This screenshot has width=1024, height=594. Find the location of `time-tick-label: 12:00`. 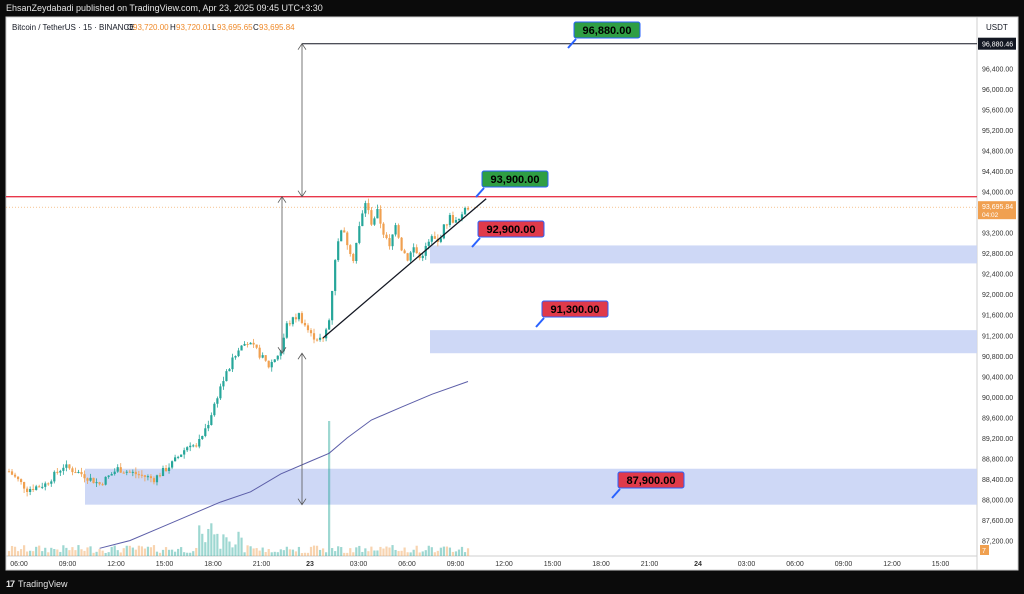

time-tick-label: 12:00 is located at coordinates (892, 564).